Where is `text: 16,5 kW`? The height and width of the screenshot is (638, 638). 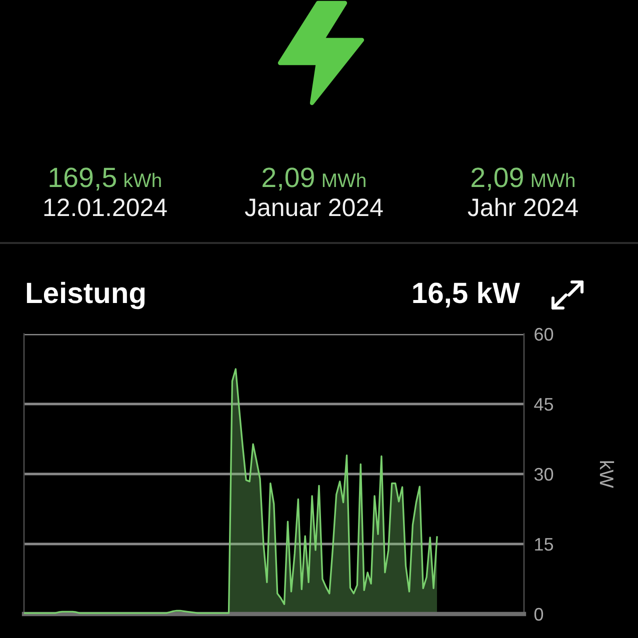 text: 16,5 kW is located at coordinates (466, 295).